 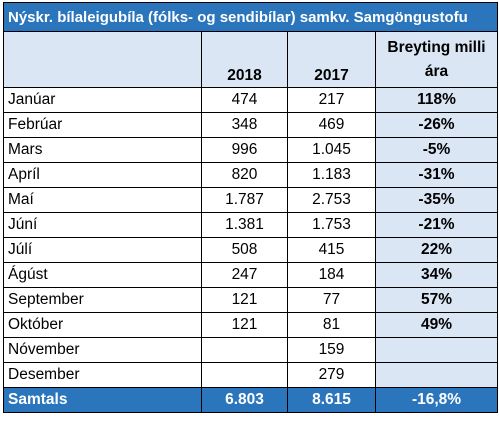 I want to click on month-cell: Janúar, so click(x=102, y=100).